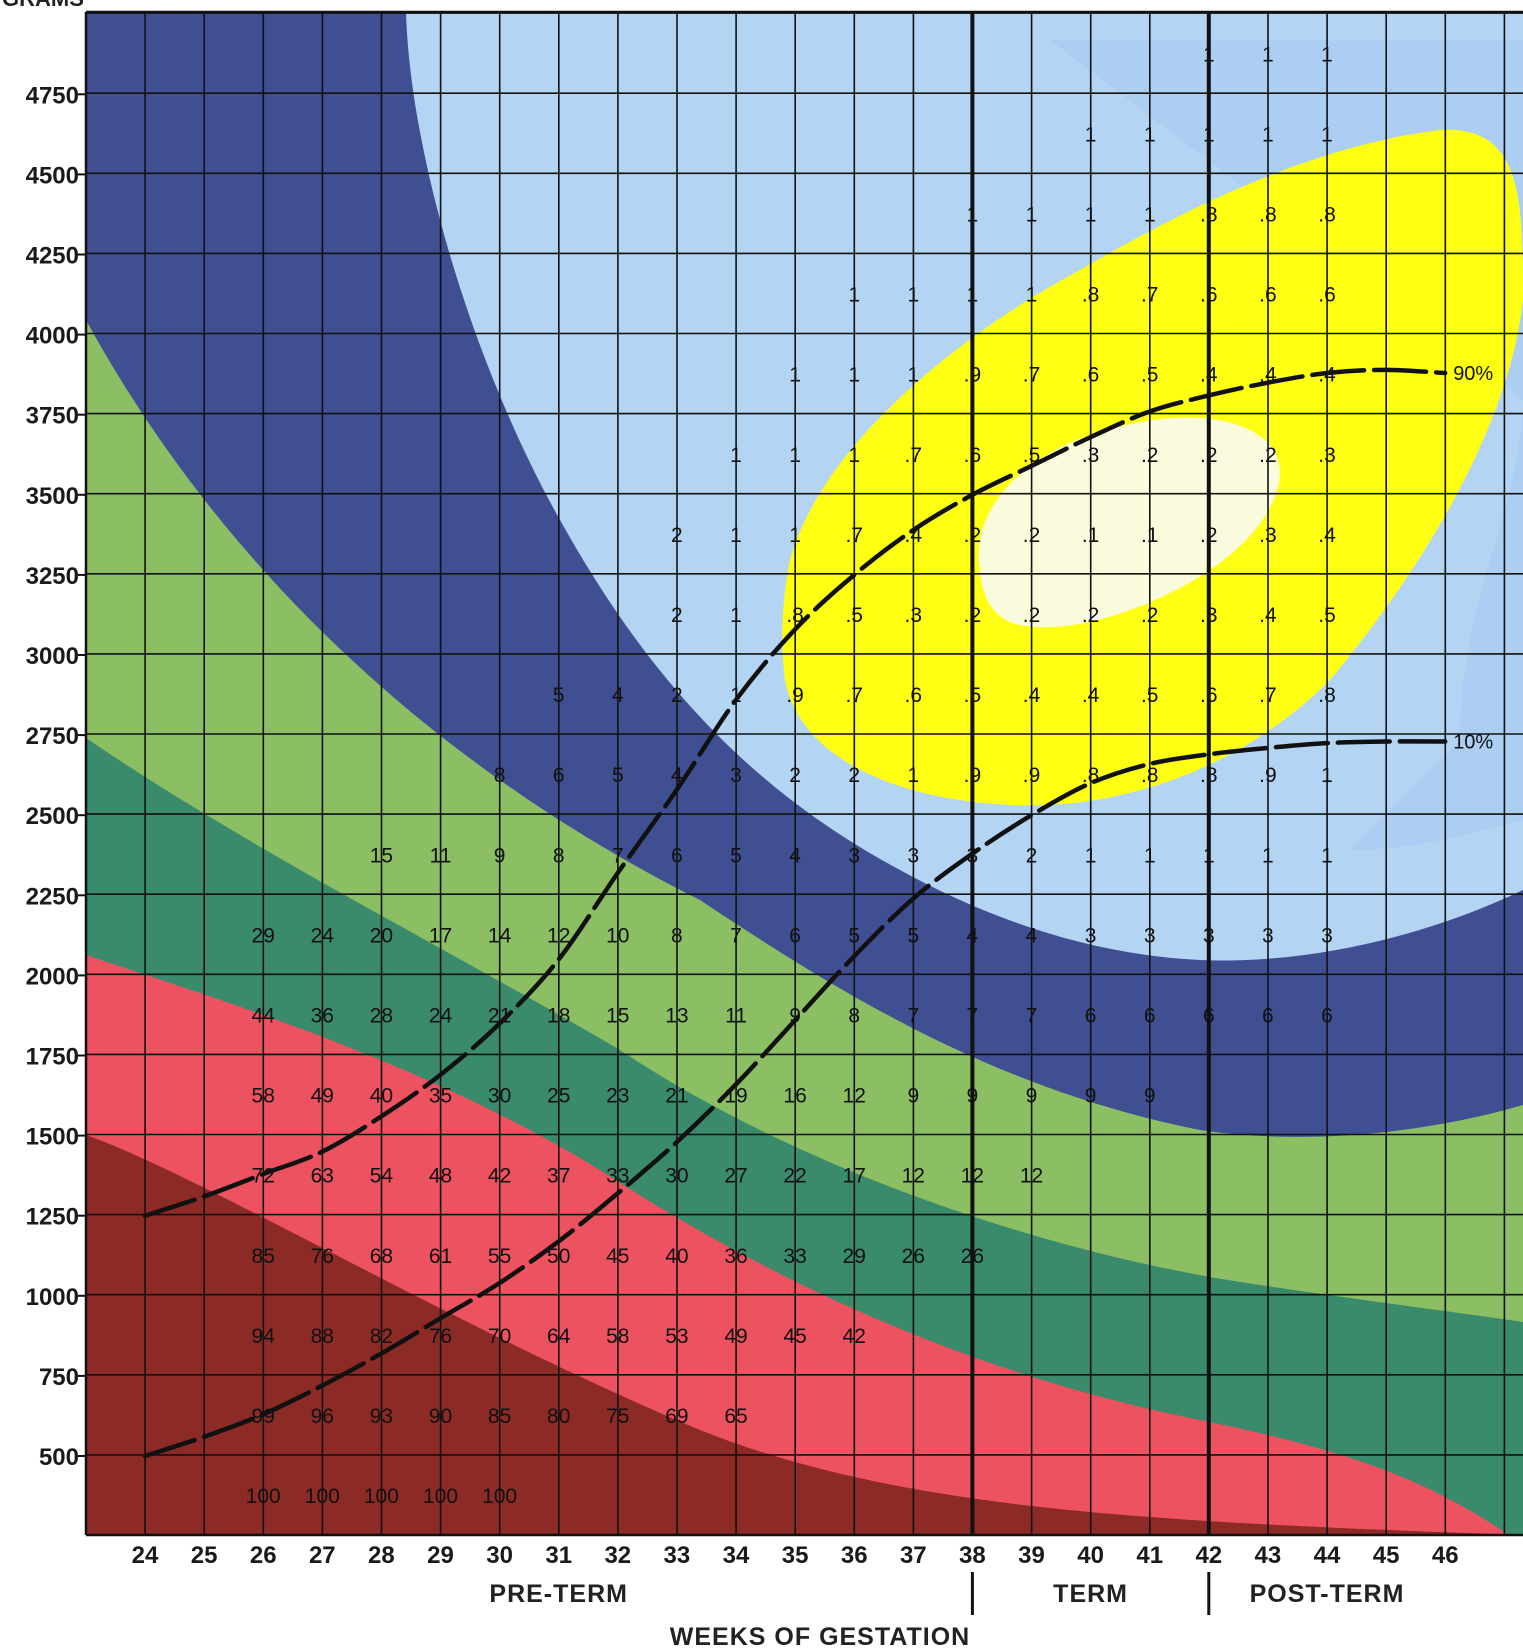  What do you see at coordinates (676, 1416) in the screenshot?
I see `cell-value: 69` at bounding box center [676, 1416].